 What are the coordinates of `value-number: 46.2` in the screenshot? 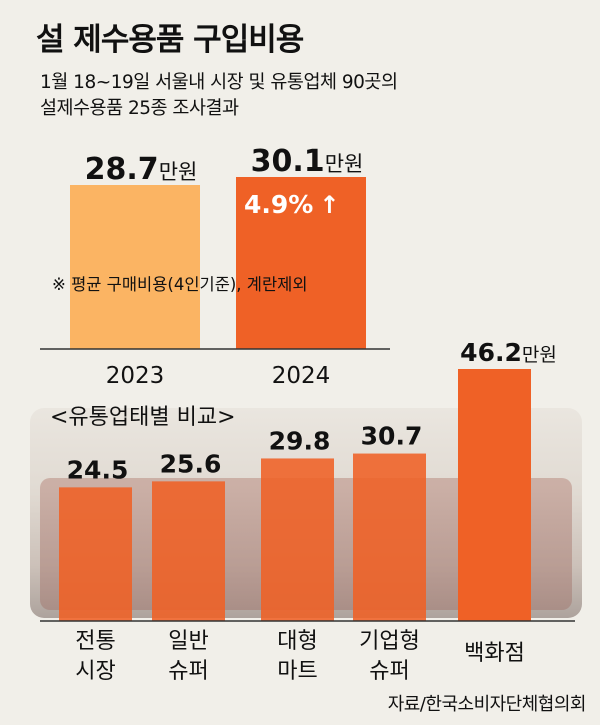 It's located at (491, 352).